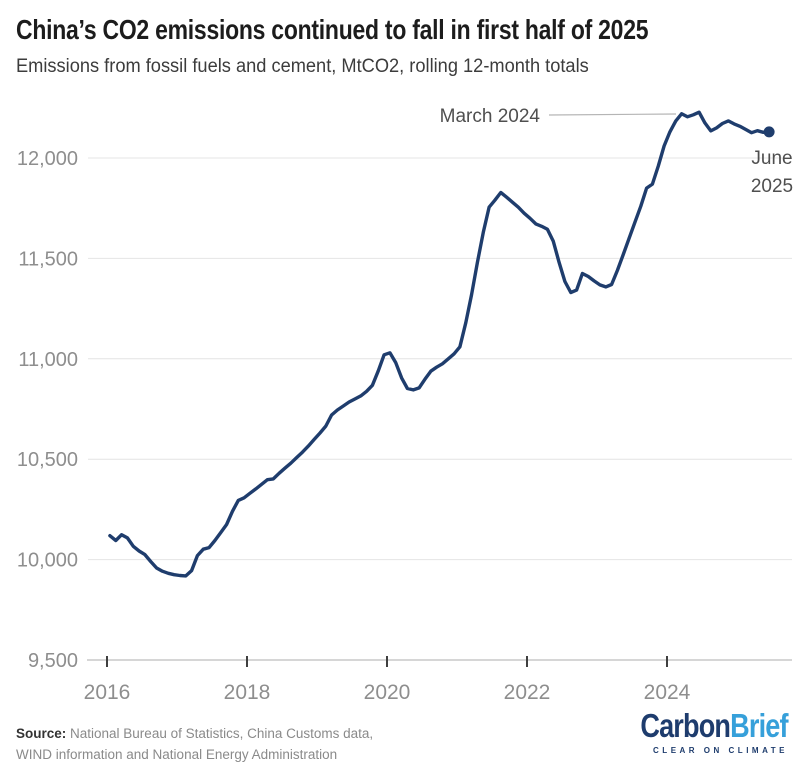 The image size is (800, 780). Describe the element at coordinates (667, 692) in the screenshot. I see `x-axis-tick-label: 2024` at that location.